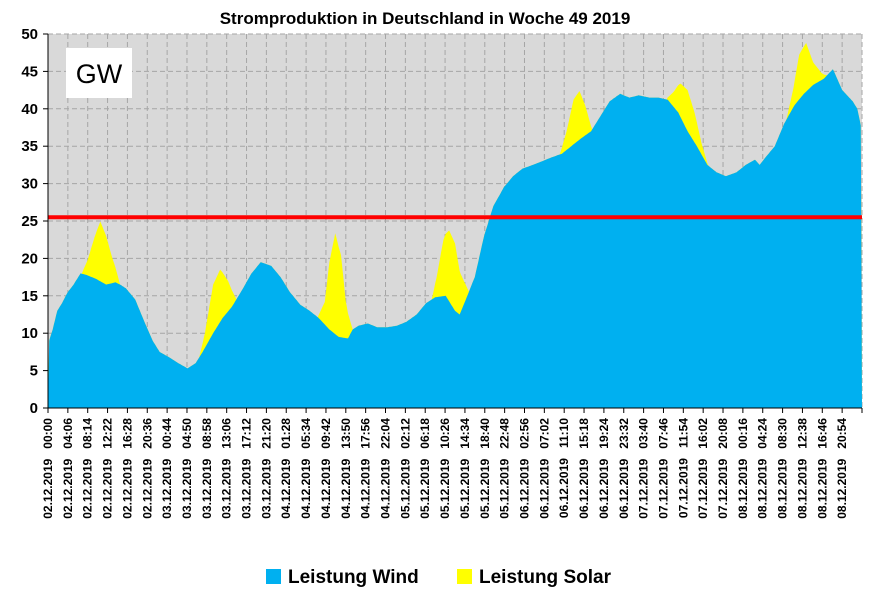  Describe the element at coordinates (544, 468) in the screenshot. I see `x-tick-label: 06.12.2019 07:02` at that location.